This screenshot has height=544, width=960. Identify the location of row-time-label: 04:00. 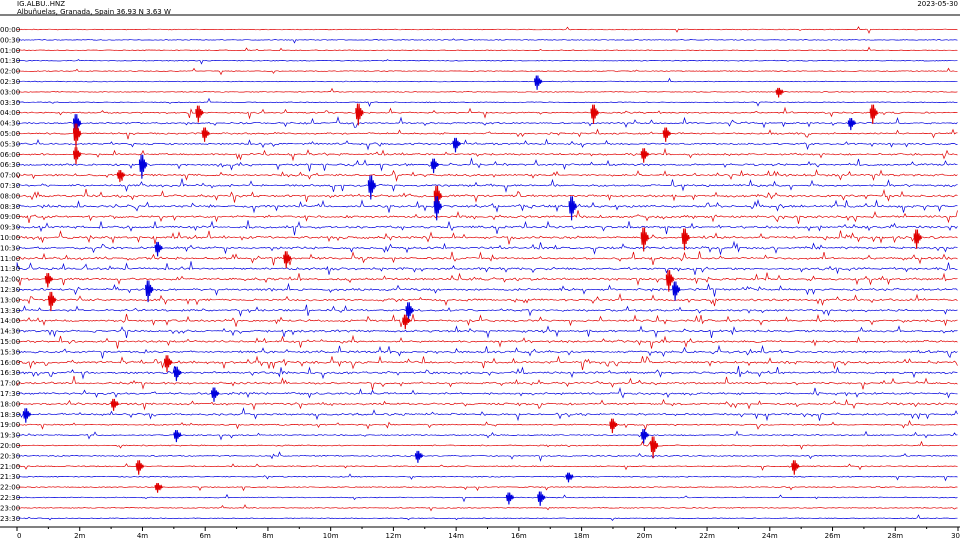
(10, 113).